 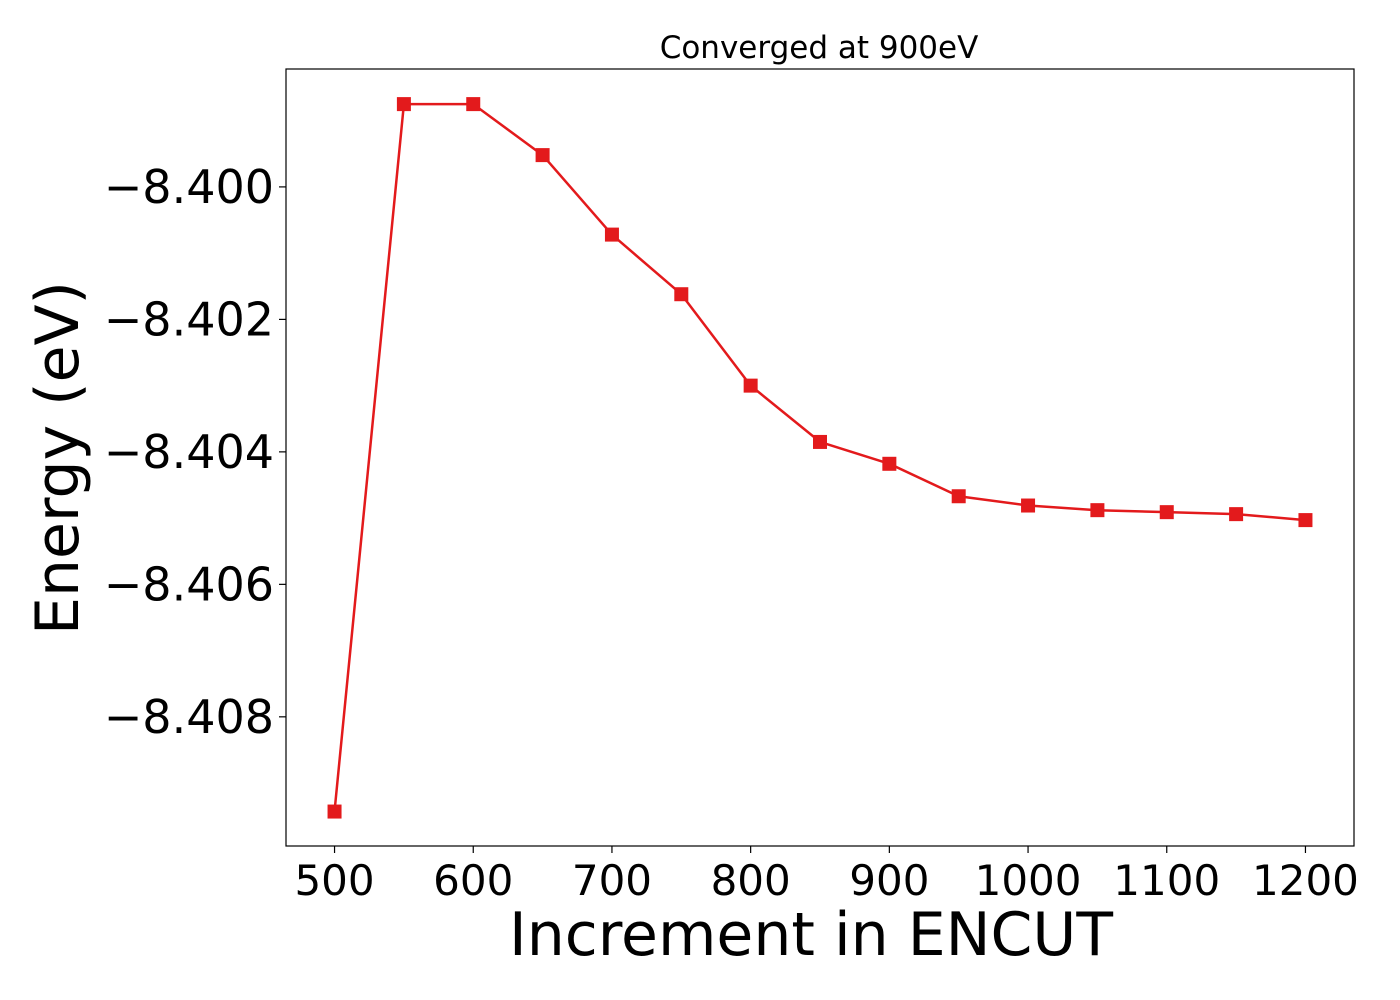 What do you see at coordinates (826, 875) in the screenshot?
I see `x-axis: 500 600 700 800 900 1000 1100 1200` at bounding box center [826, 875].